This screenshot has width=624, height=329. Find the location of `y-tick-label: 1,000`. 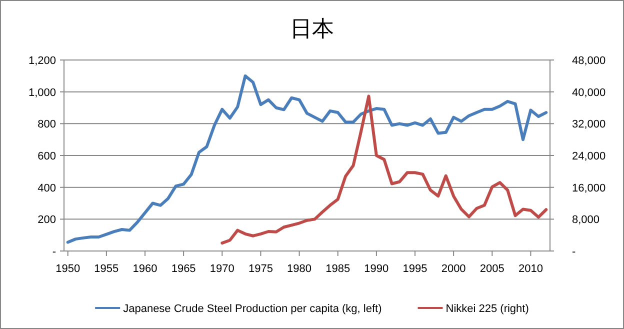

y-tick-label: 1,000 is located at coordinates (42, 92).